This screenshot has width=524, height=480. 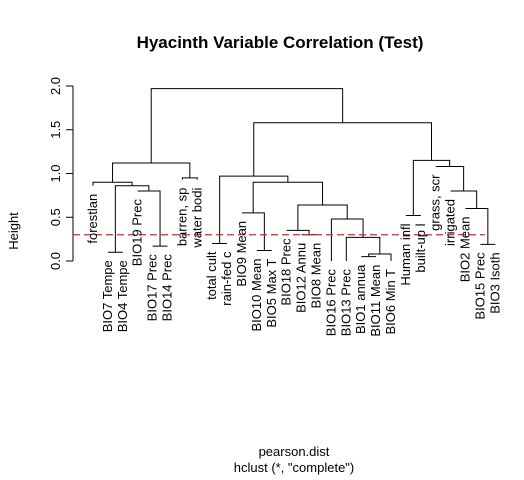 What do you see at coordinates (301, 278) in the screenshot?
I see `leaf-label: BIO12 Annu` at bounding box center [301, 278].